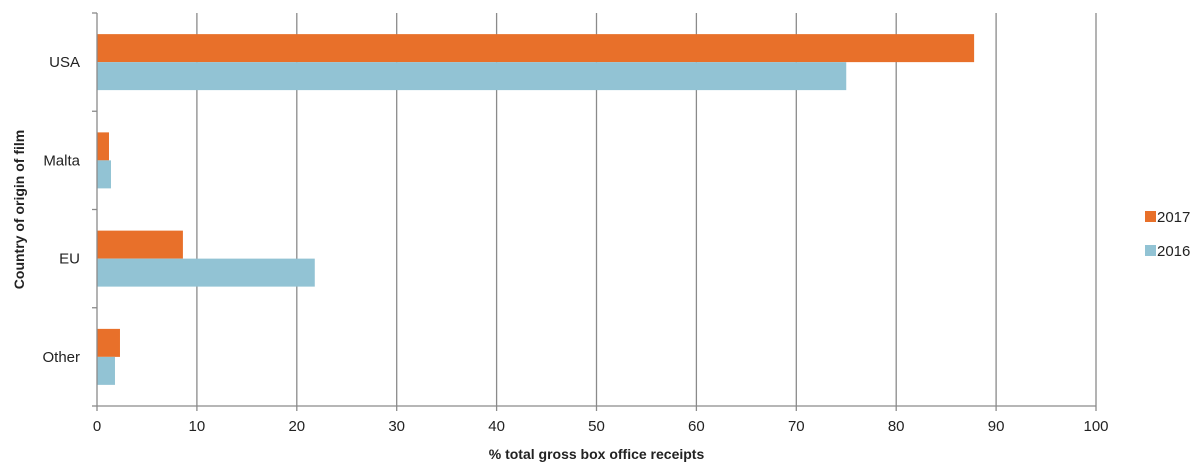  Describe the element at coordinates (104, 174) in the screenshot. I see `bar-2016-malta` at that location.